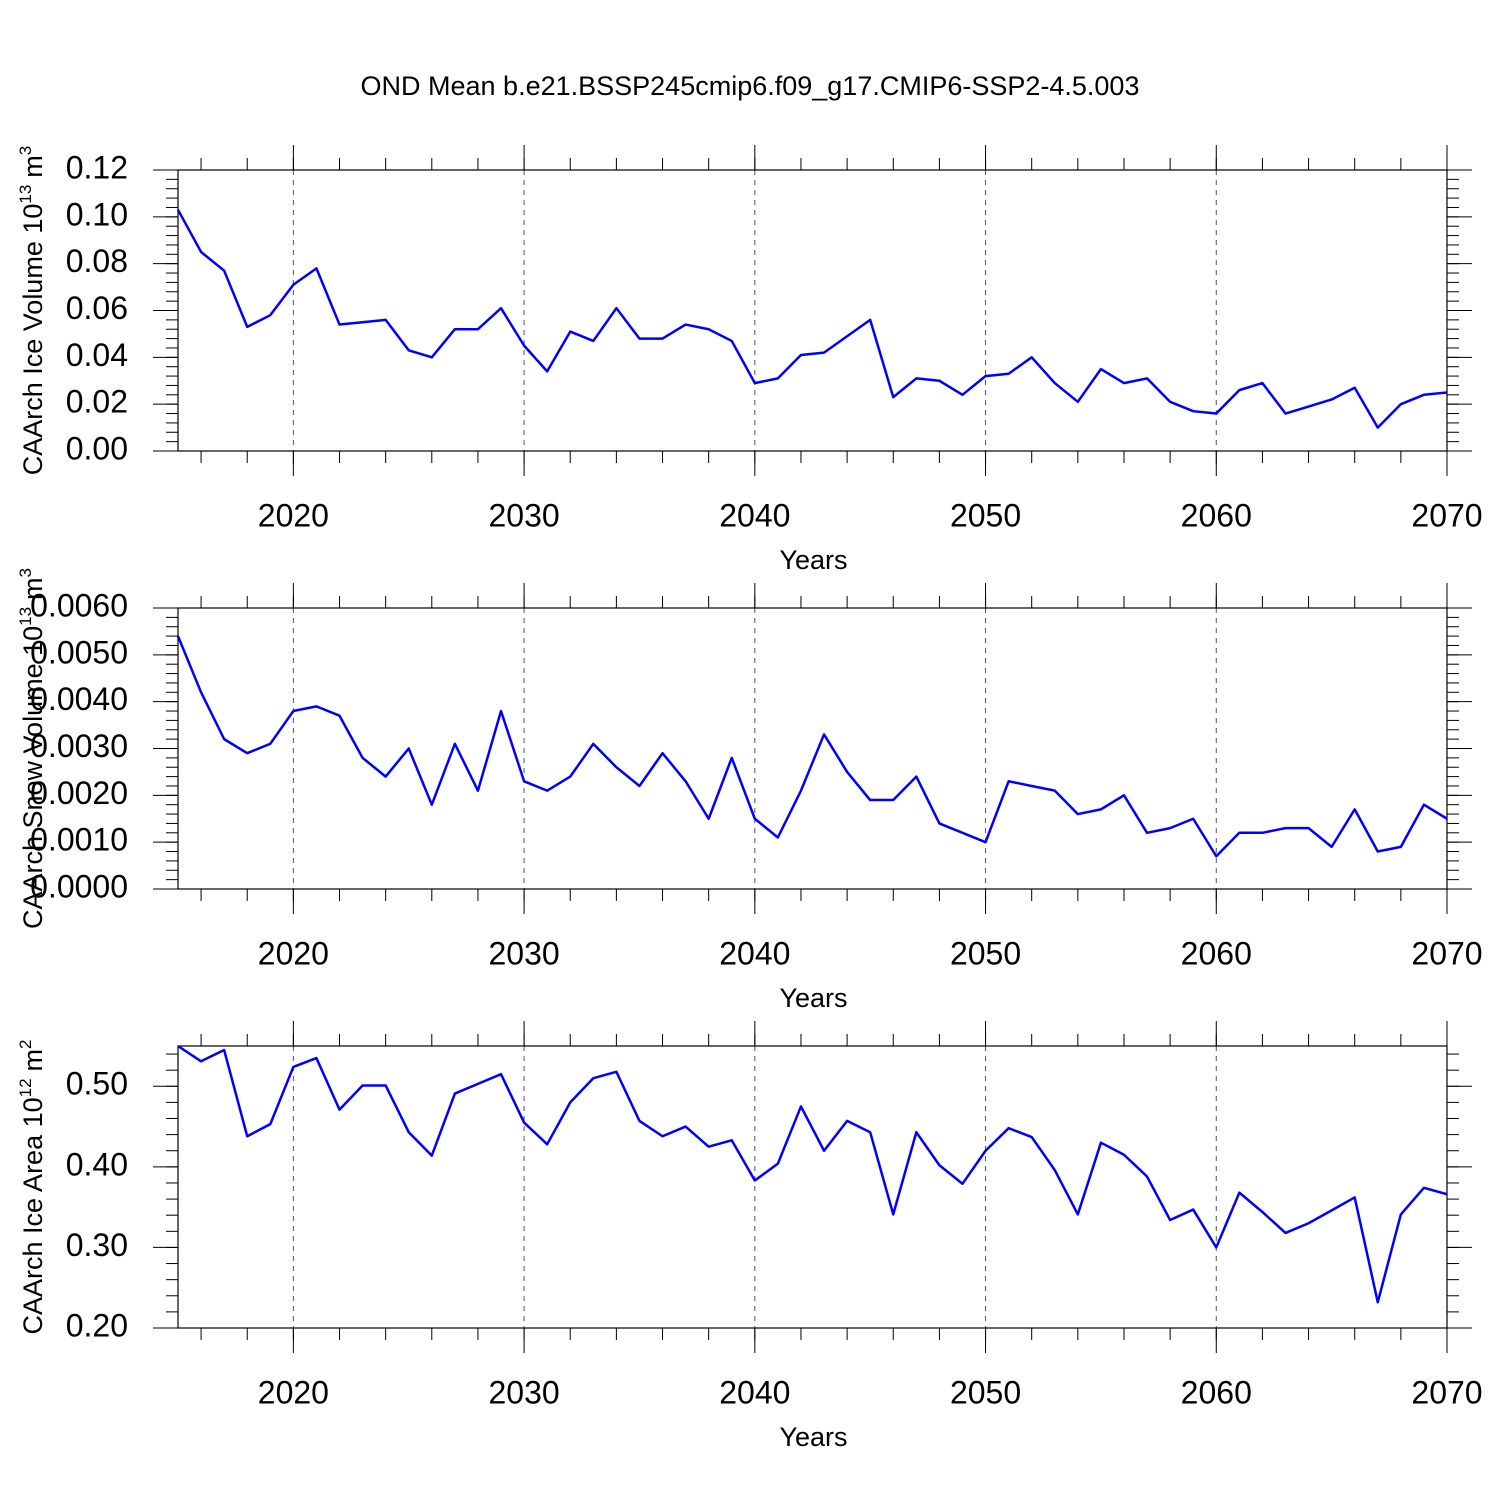  I want to click on y-tick-label: 0.0000, so click(79, 886).